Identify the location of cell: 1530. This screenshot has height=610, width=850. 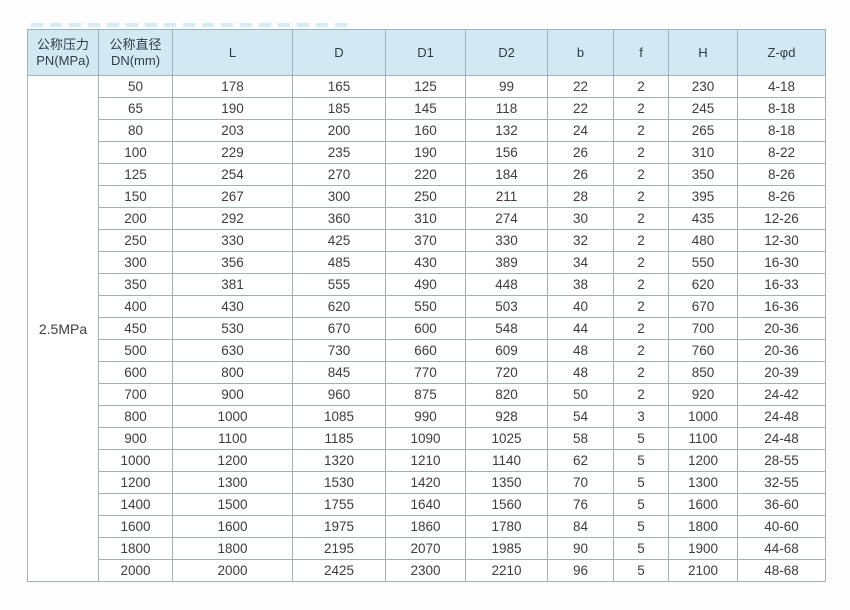
(339, 482).